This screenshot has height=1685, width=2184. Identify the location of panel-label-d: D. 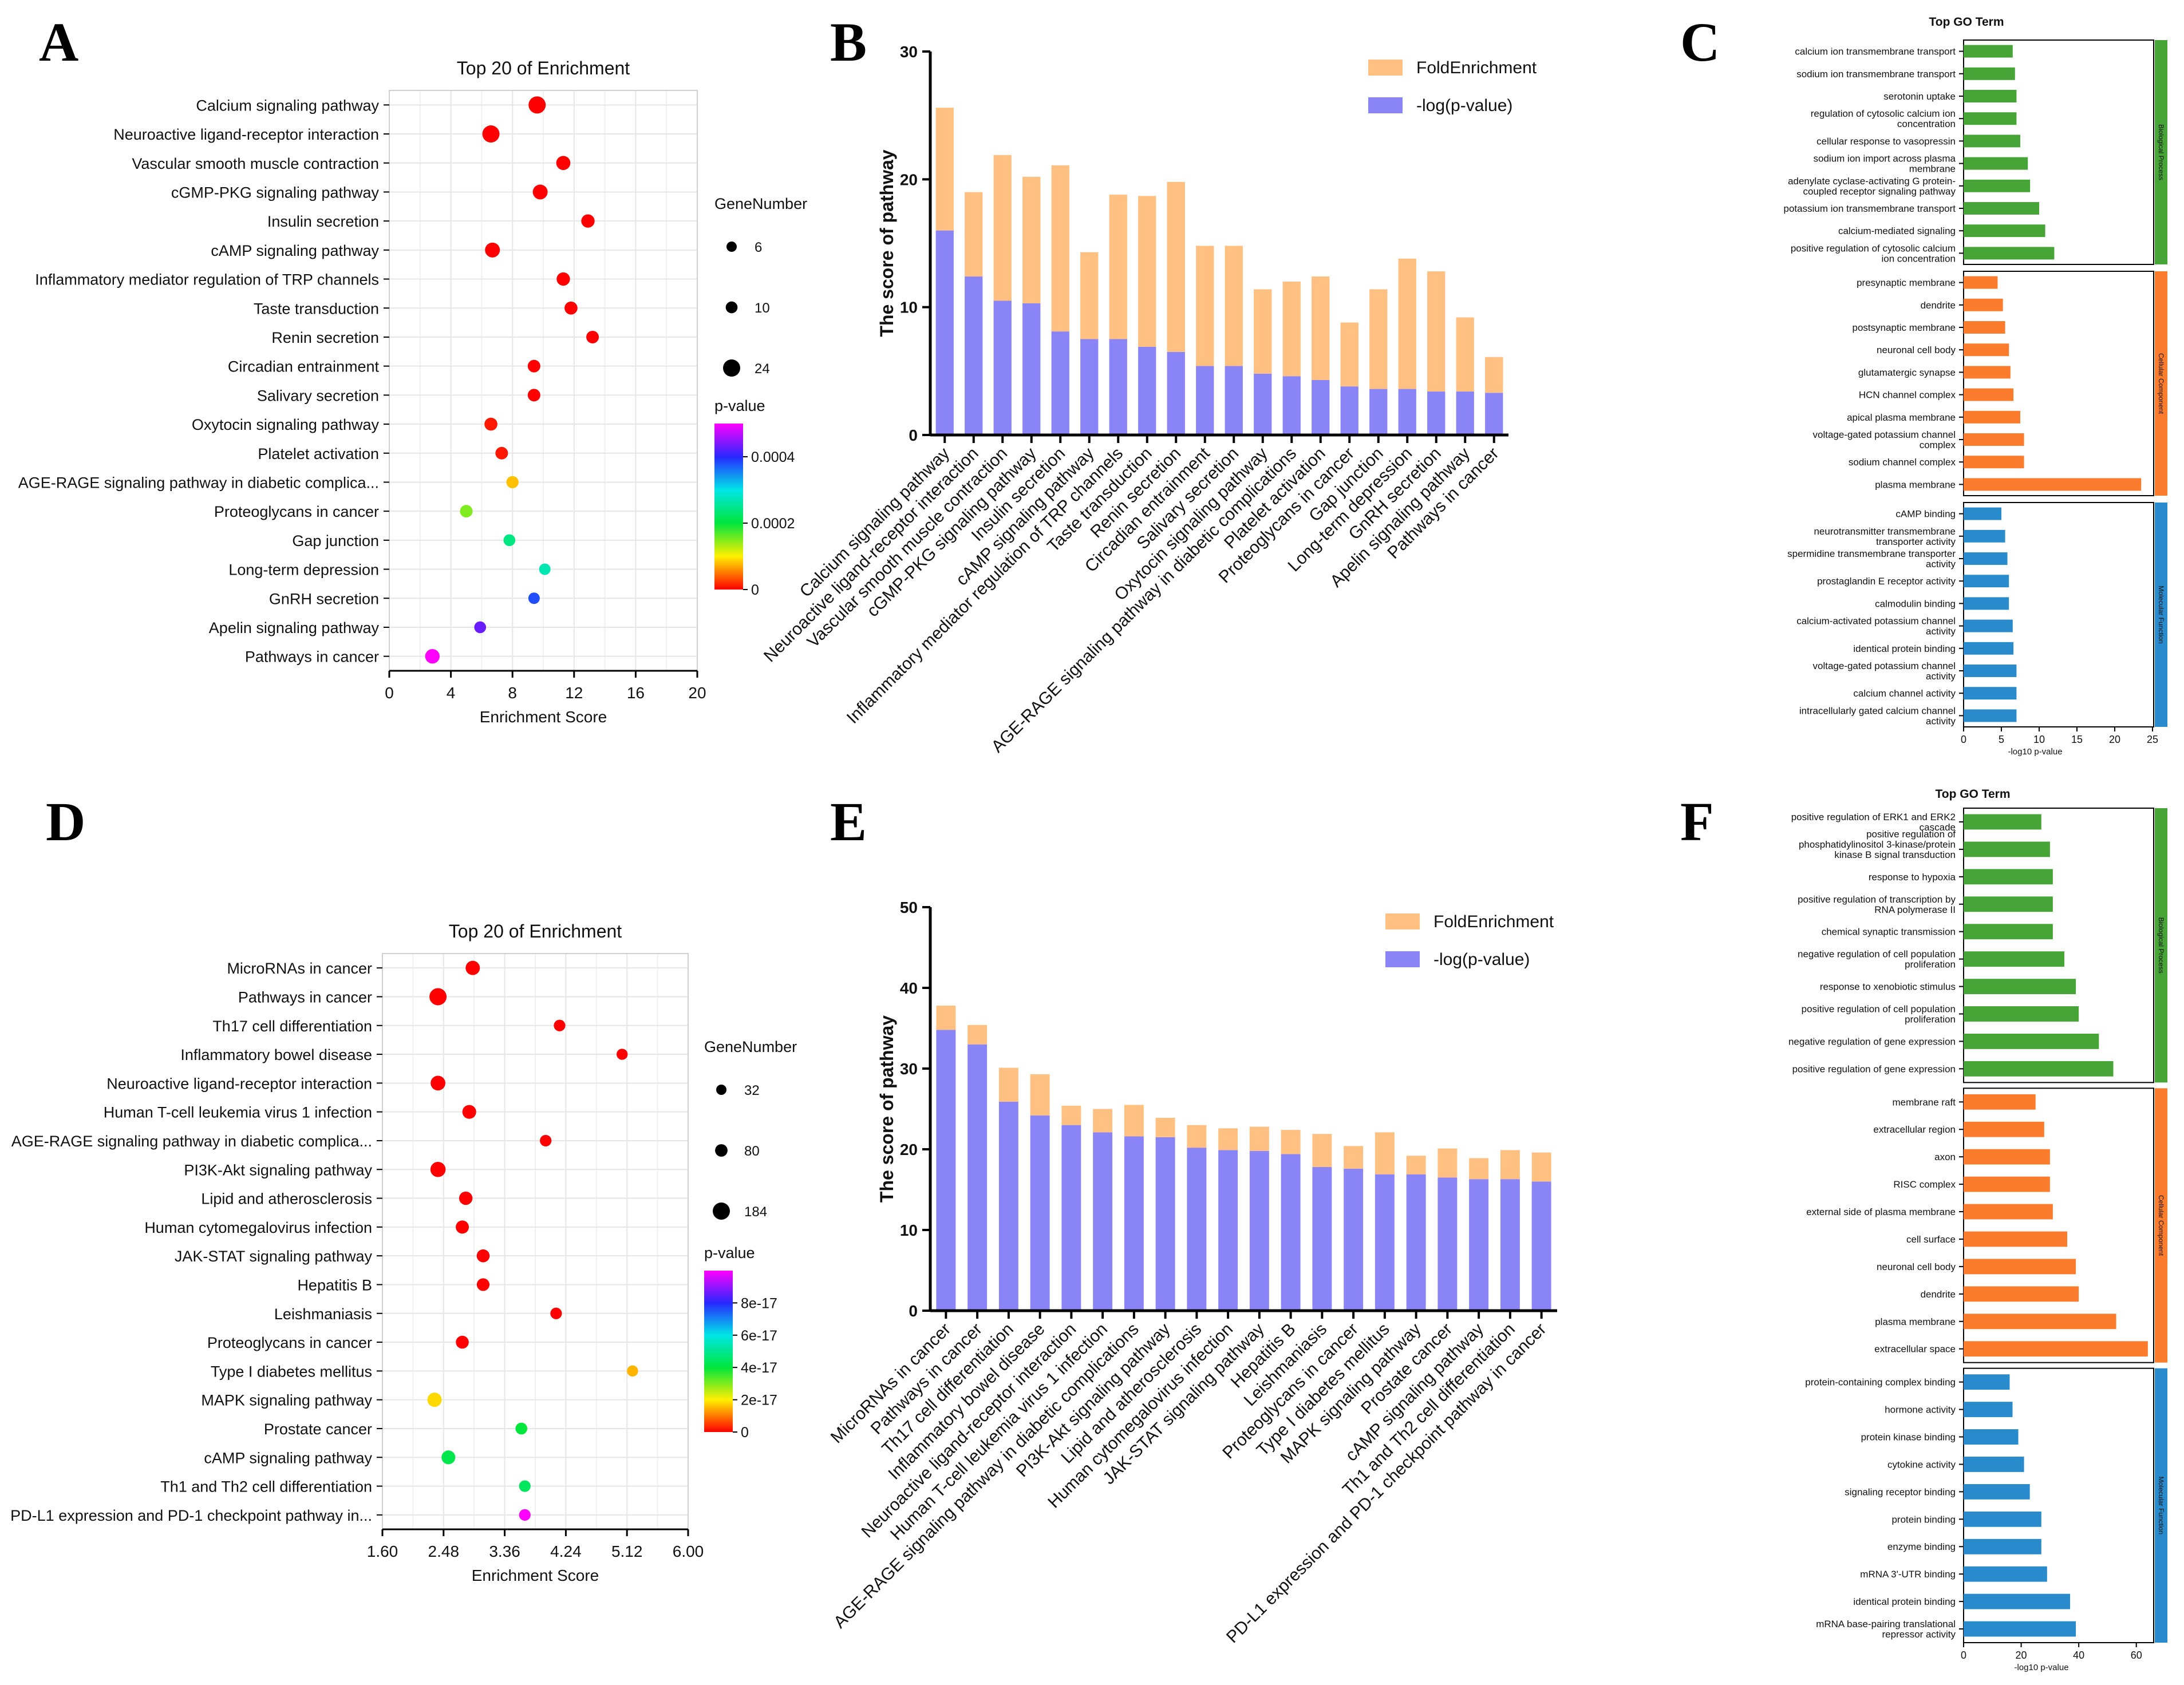
(66, 821).